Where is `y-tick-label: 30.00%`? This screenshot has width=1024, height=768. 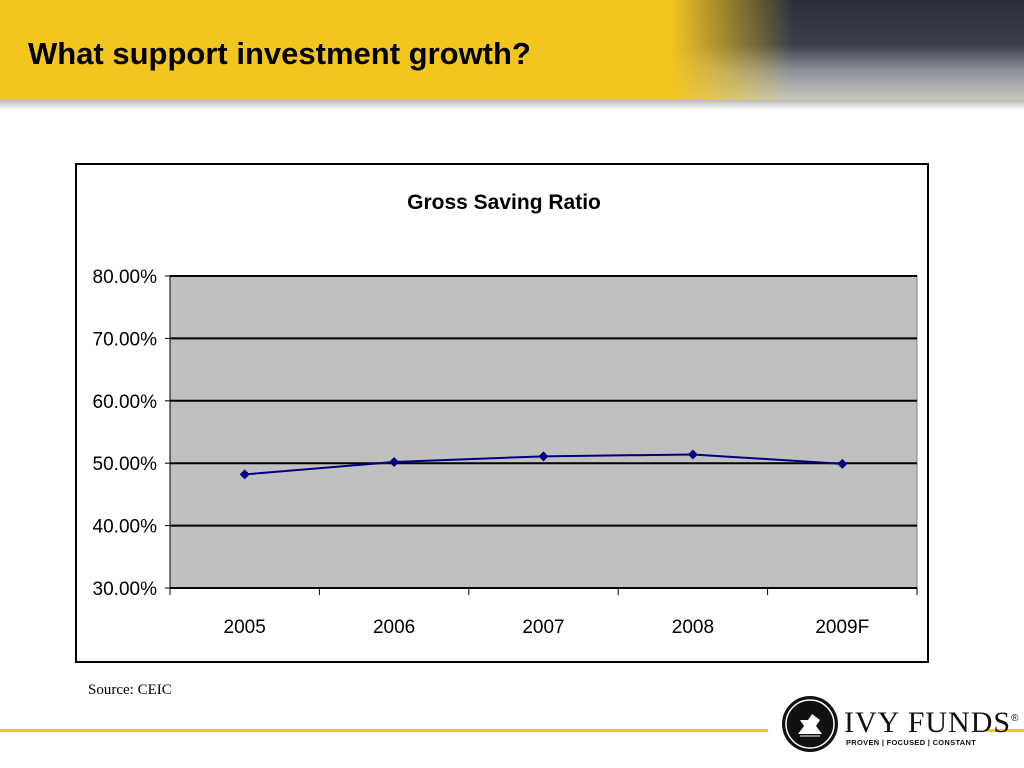 y-tick-label: 30.00% is located at coordinates (125, 589).